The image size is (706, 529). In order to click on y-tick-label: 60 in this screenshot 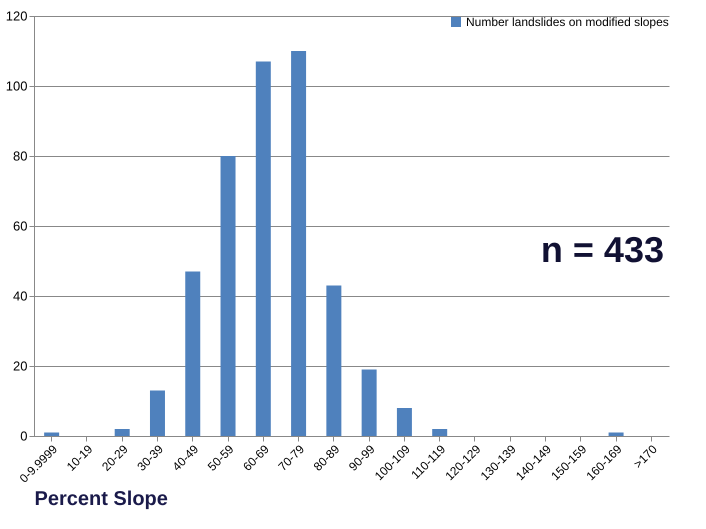, I will do `click(20, 226)`.